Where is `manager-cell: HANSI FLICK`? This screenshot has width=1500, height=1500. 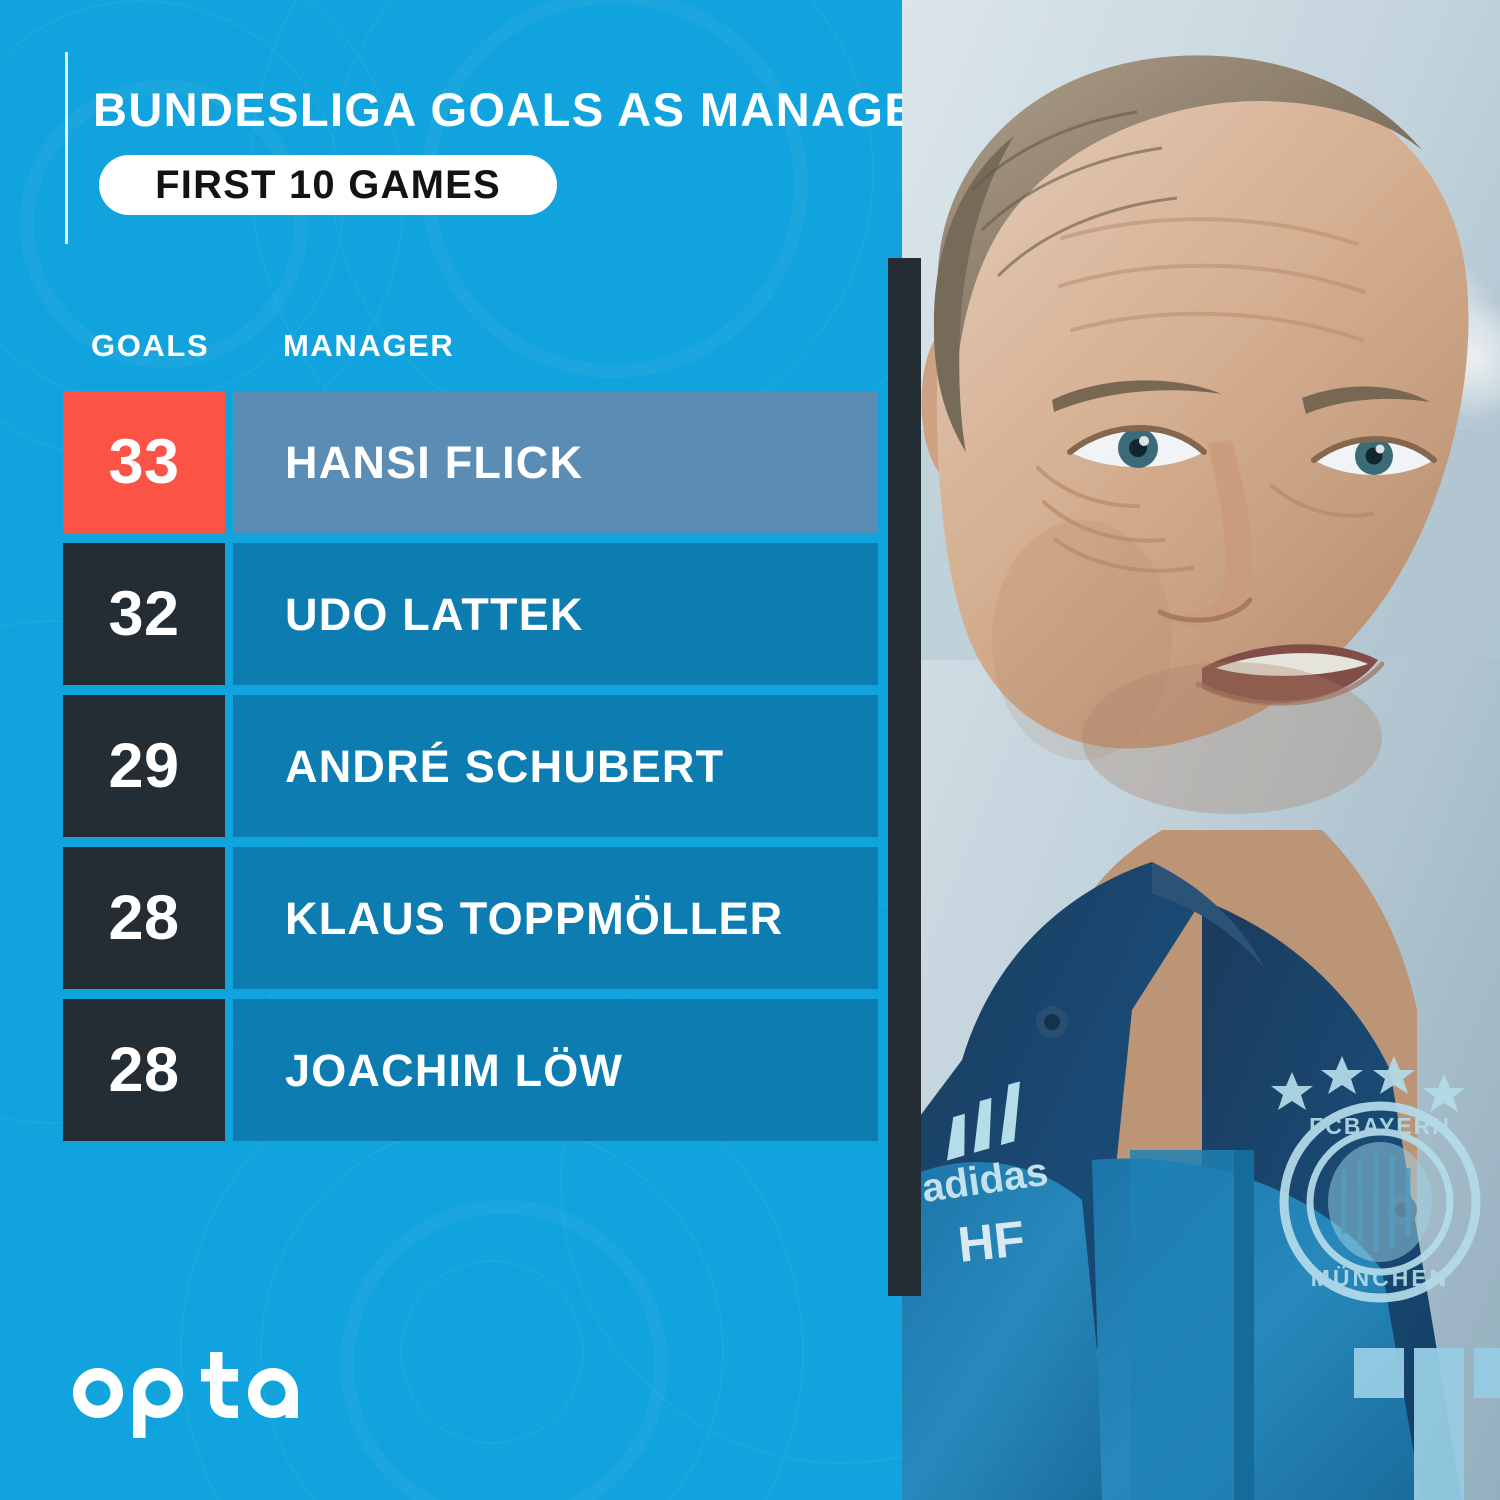 manager-cell: HANSI FLICK is located at coordinates (555, 462).